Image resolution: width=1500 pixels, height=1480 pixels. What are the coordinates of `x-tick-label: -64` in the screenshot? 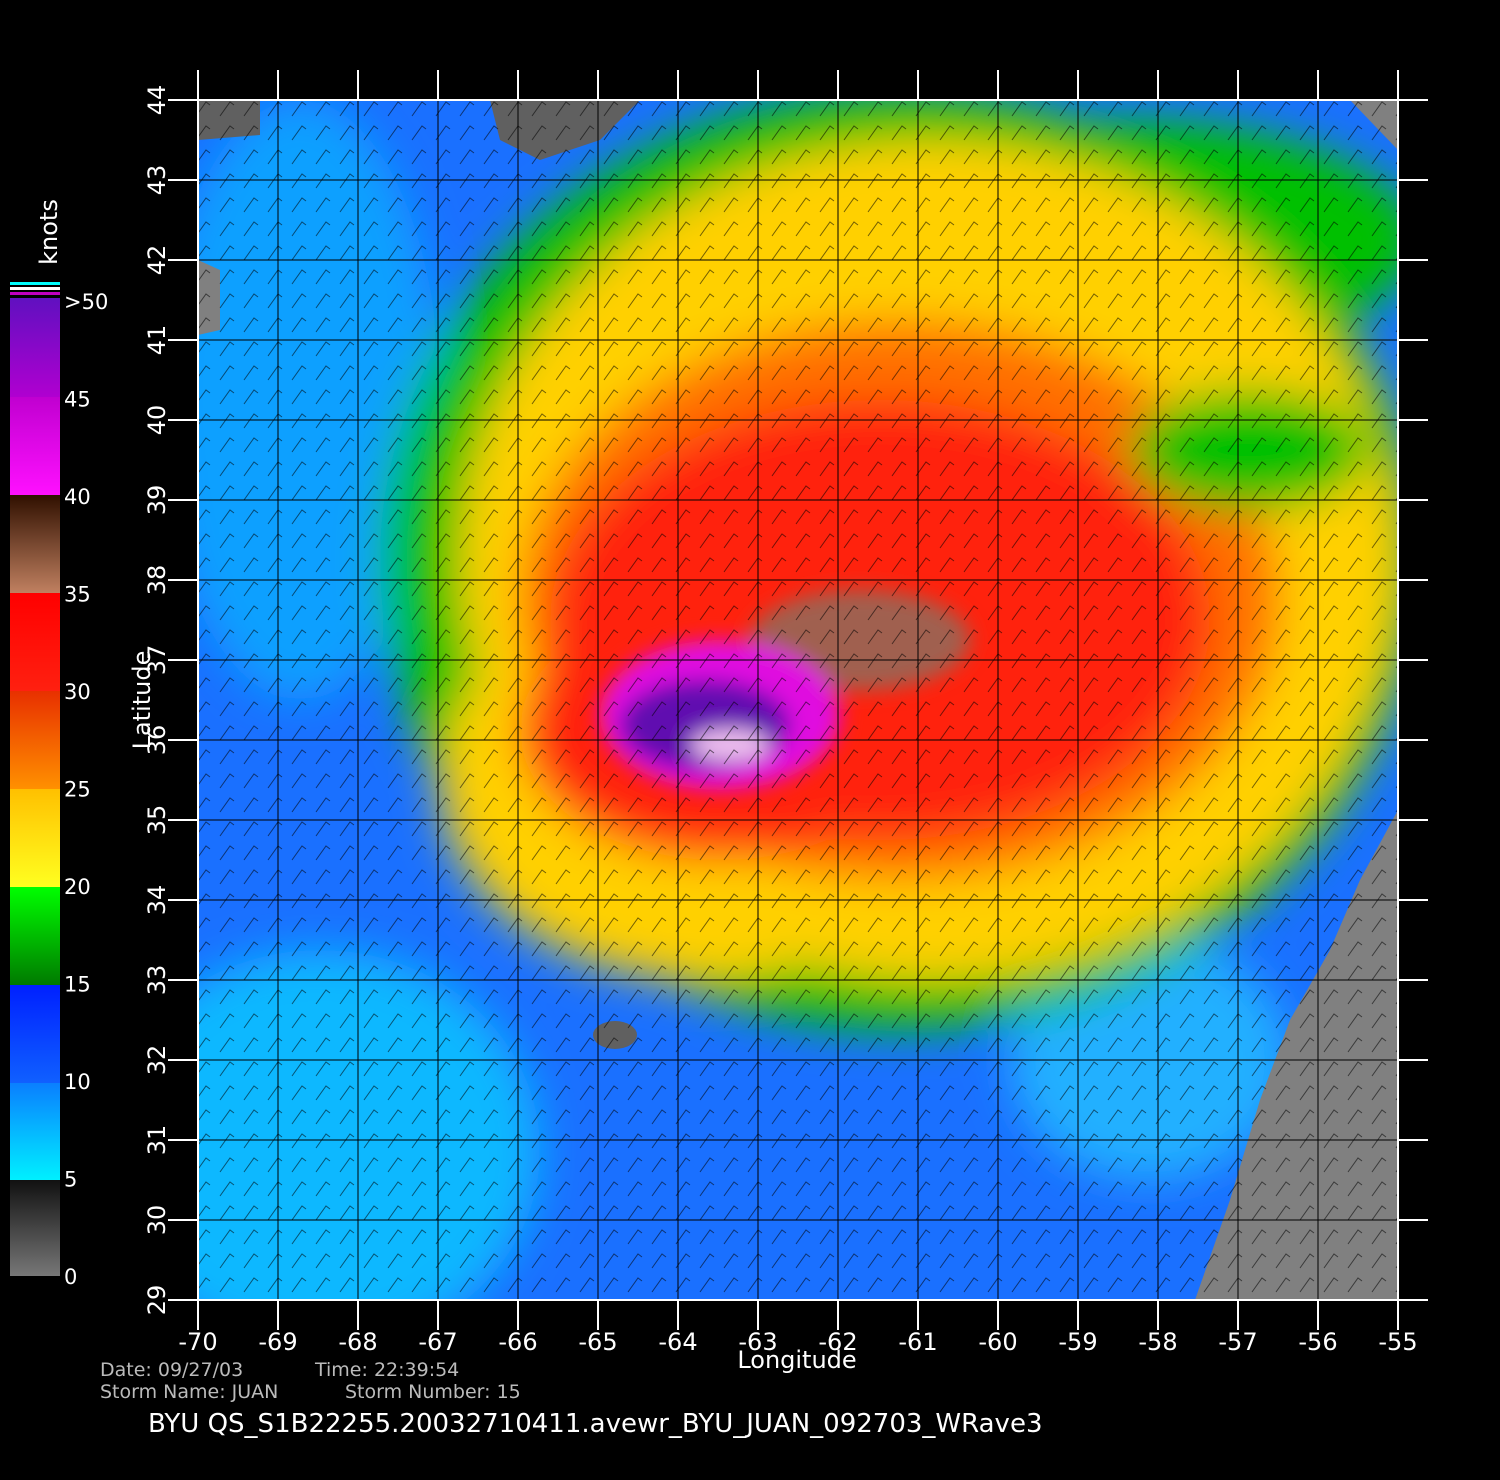 It's located at (677, 1342).